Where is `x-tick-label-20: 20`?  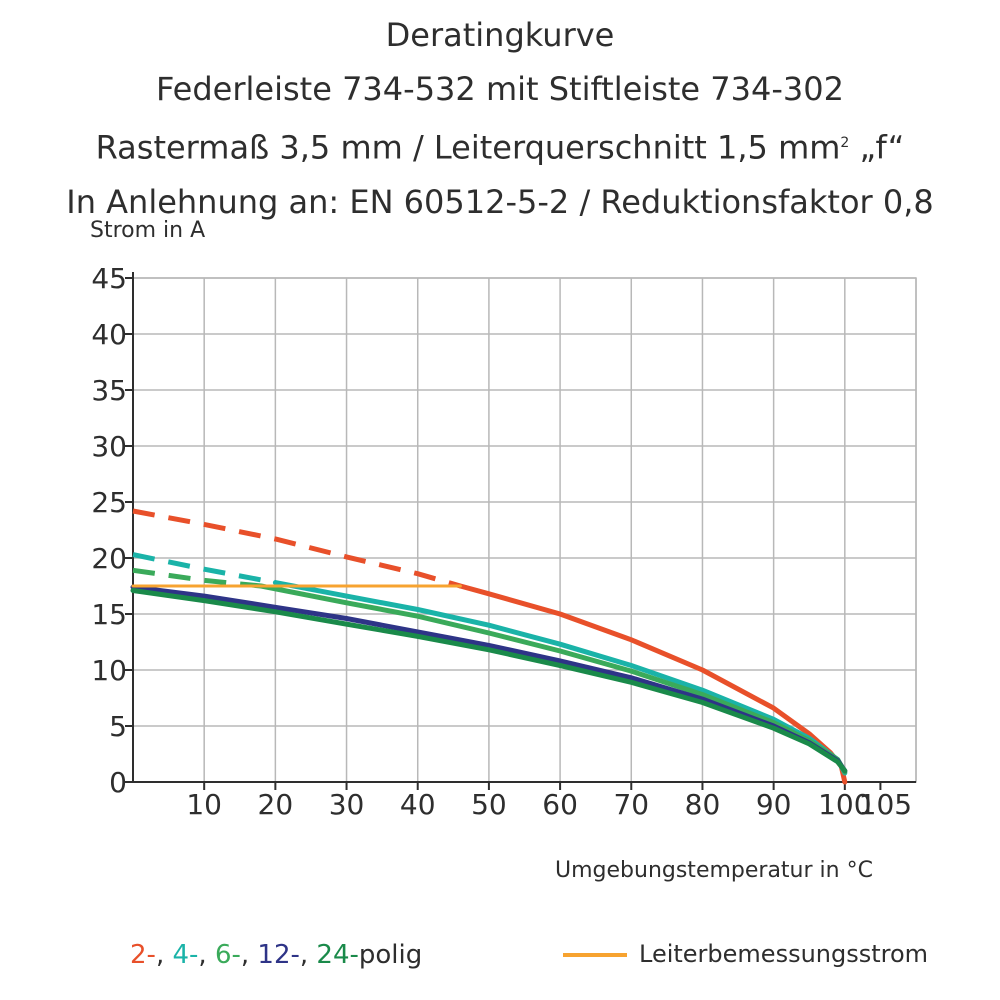 x-tick-label-20: 20 is located at coordinates (276, 804).